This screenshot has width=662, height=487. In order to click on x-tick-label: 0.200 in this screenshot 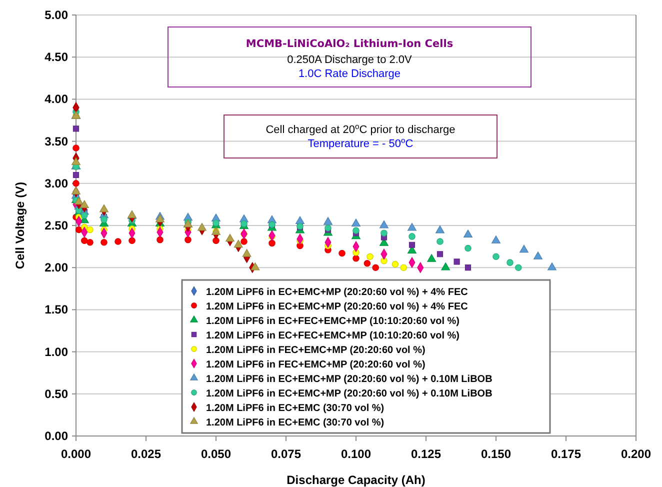, I will do `click(636, 454)`.